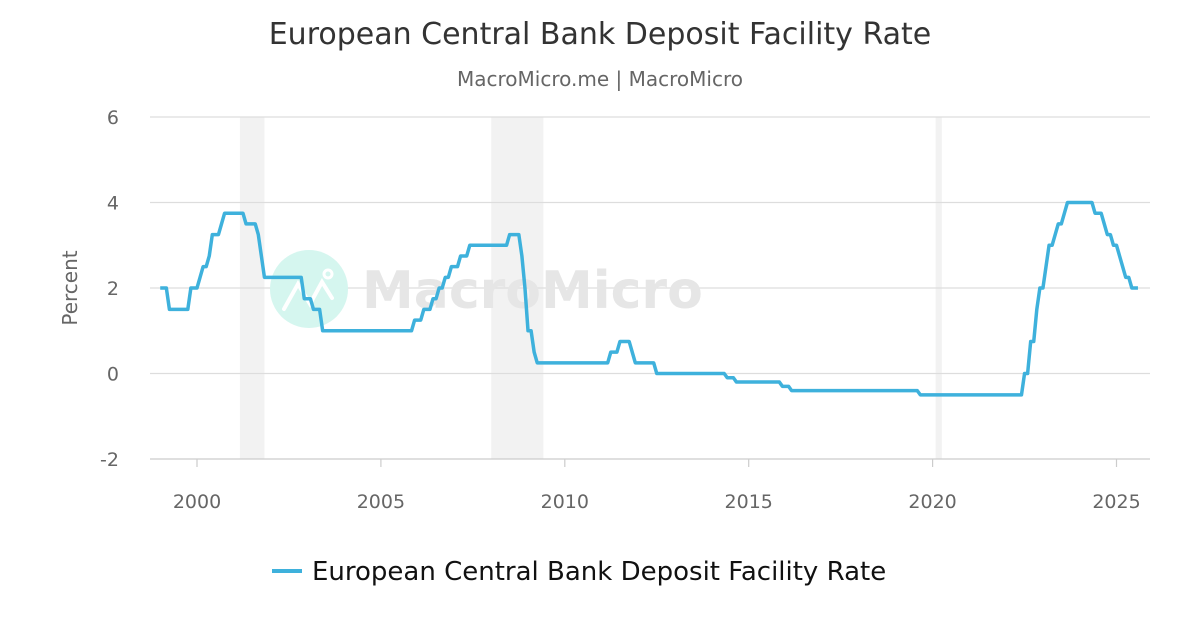 Image resolution: width=1200 pixels, height=634 pixels. Describe the element at coordinates (657, 486) in the screenshot. I see `x-axis: 2000 2005 2010 2015 2020 2025` at that location.